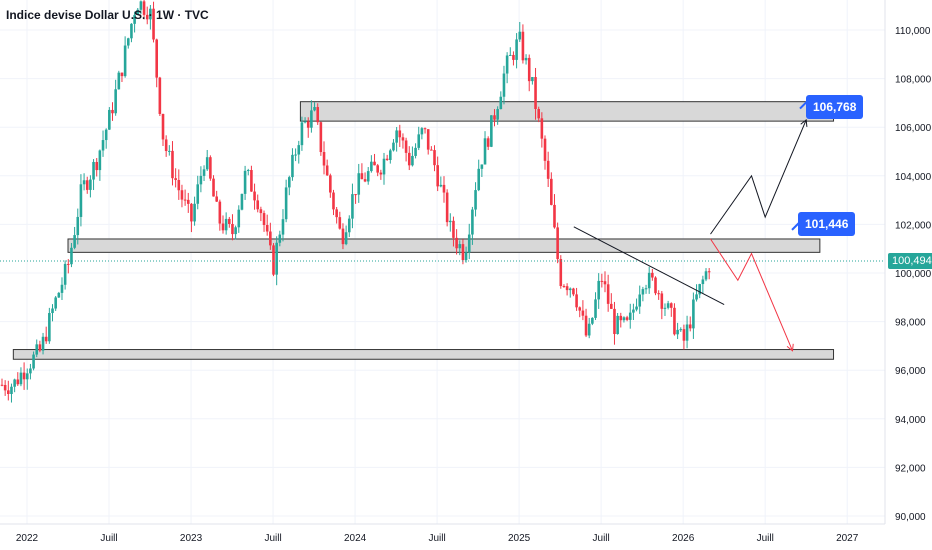 The width and height of the screenshot is (932, 550). What do you see at coordinates (913, 225) in the screenshot?
I see `y-tick-label: 102,000` at bounding box center [913, 225].